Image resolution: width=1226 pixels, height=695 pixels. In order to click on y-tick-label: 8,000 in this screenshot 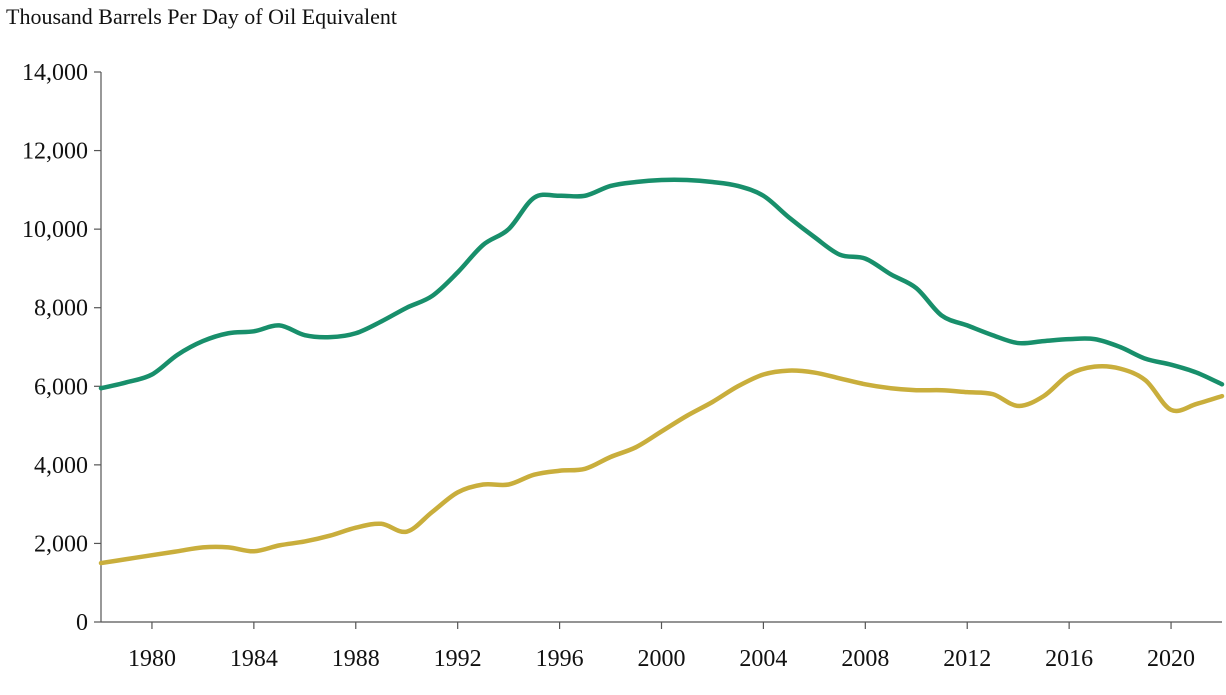, I will do `click(61, 309)`.